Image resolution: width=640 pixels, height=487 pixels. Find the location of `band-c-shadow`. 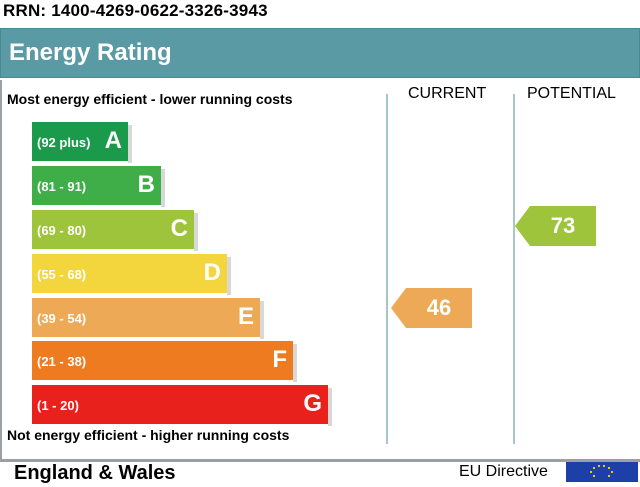

band-c-shadow is located at coordinates (196, 232).